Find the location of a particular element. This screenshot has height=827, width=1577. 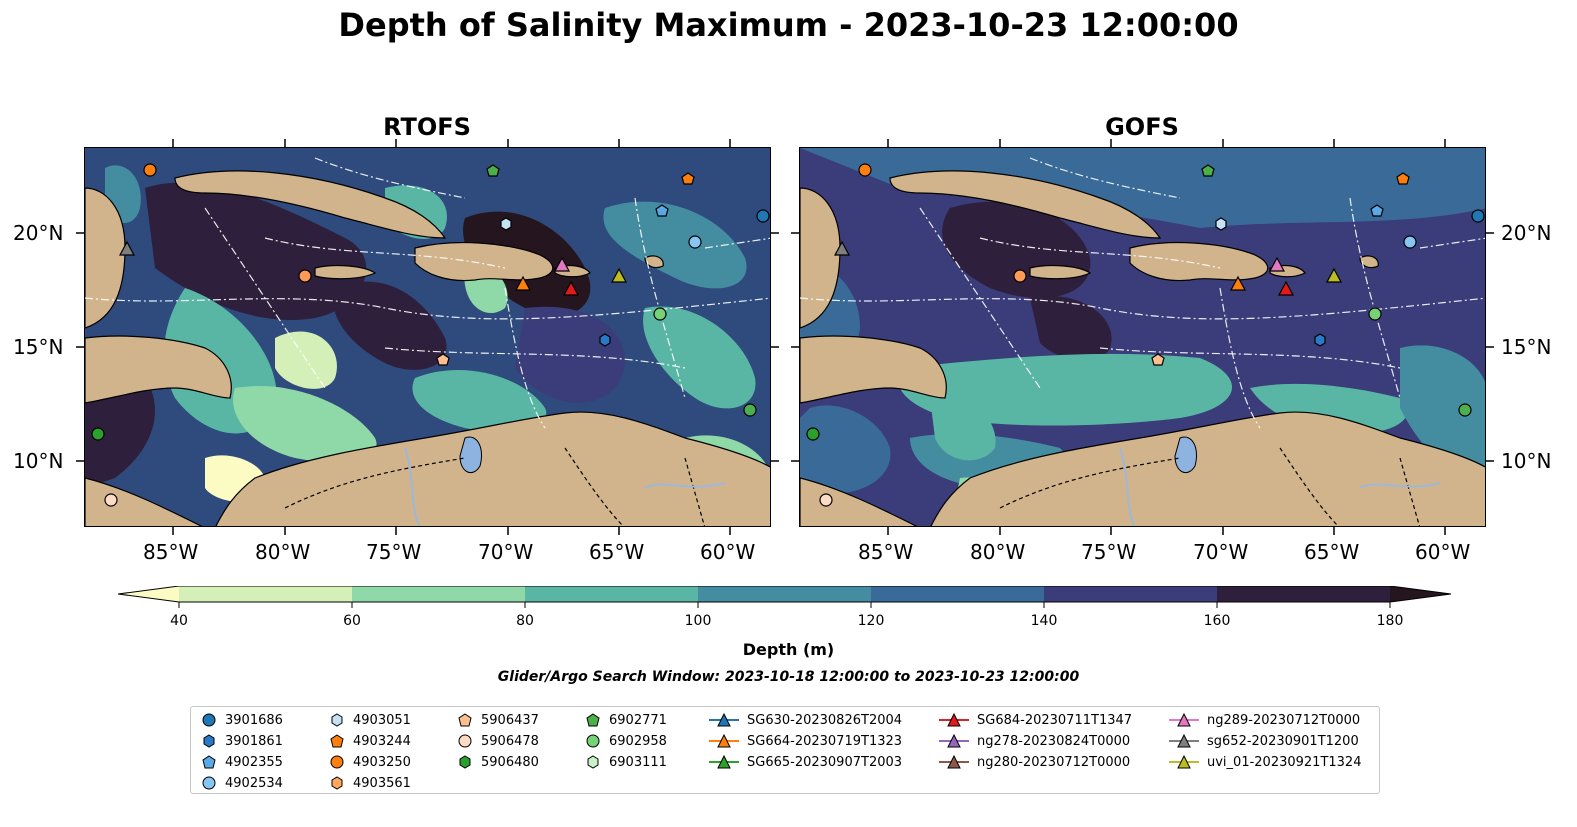

legend-item: sg652-20230901T1200 is located at coordinates (1264, 741).